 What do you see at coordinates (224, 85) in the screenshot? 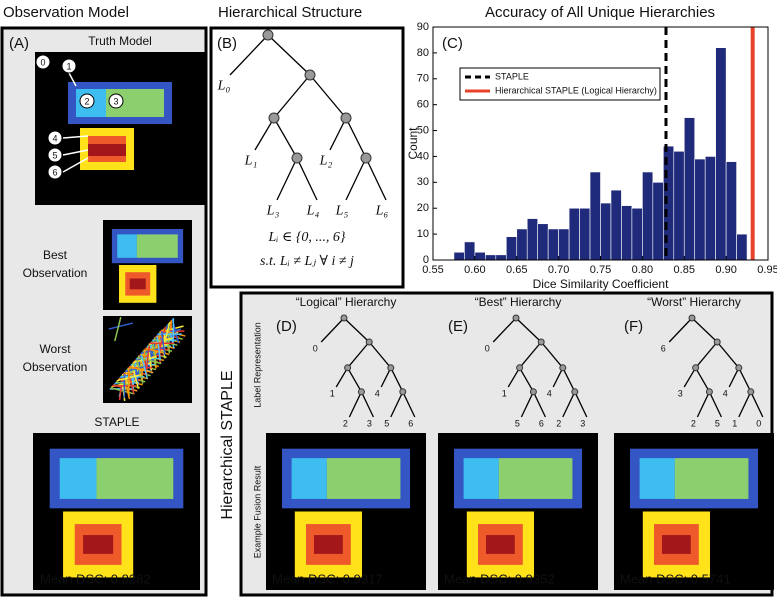
I see `leaf-label: L₀` at bounding box center [224, 85].